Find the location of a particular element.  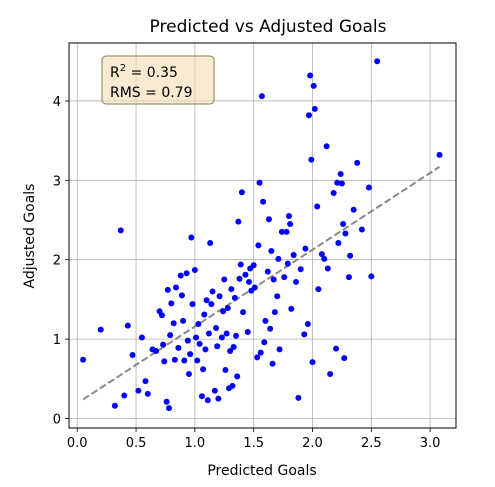

rms-label: RMS = 0.79 is located at coordinates (151, 93).